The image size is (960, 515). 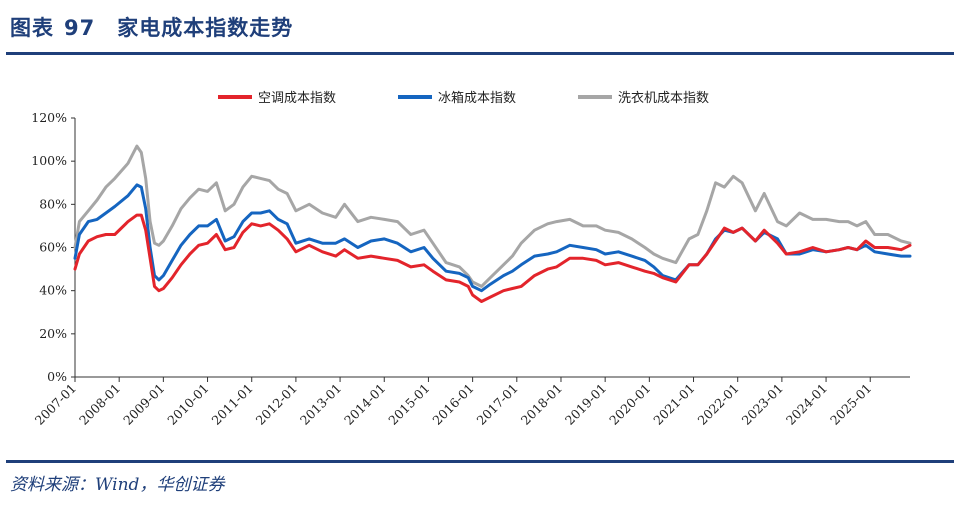 I want to click on x-tick-label: 2024-01, so click(x=806, y=404).